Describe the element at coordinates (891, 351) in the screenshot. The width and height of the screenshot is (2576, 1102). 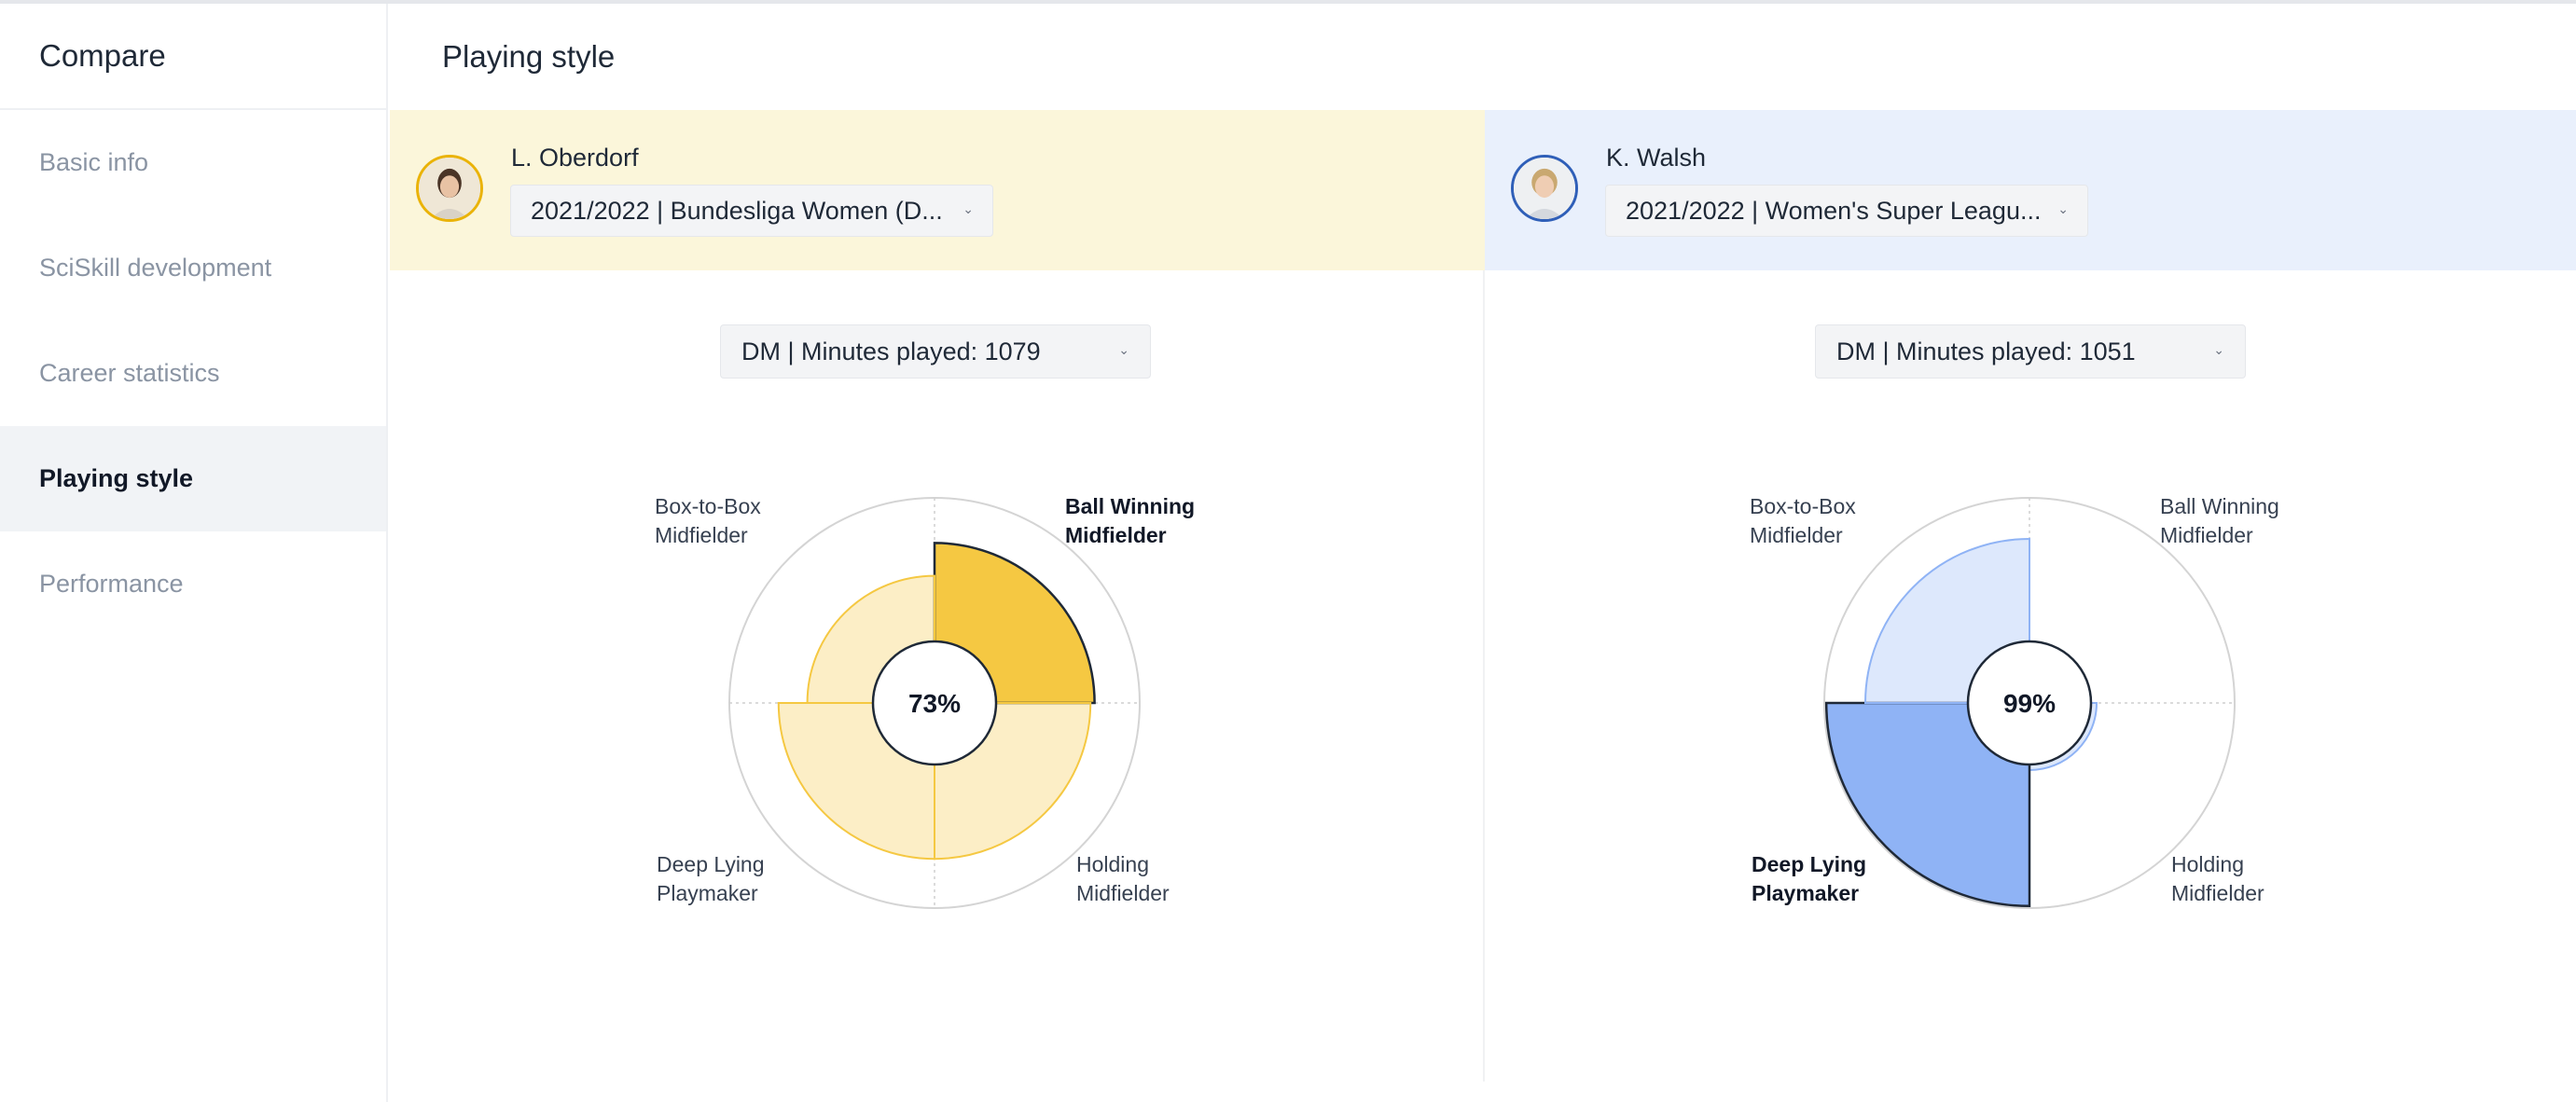
I see `position-minutes-value: DM | Minutes played: 1079` at that location.